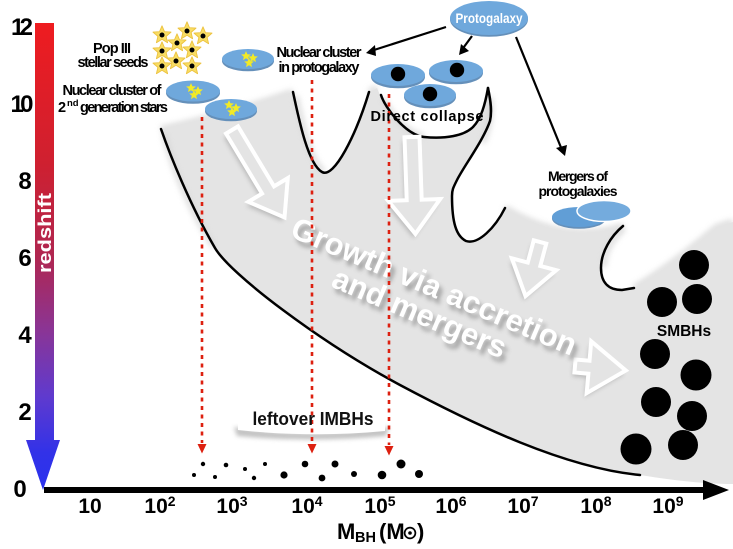  Describe the element at coordinates (684, 331) in the screenshot. I see `svg-text: SMBHs` at that location.